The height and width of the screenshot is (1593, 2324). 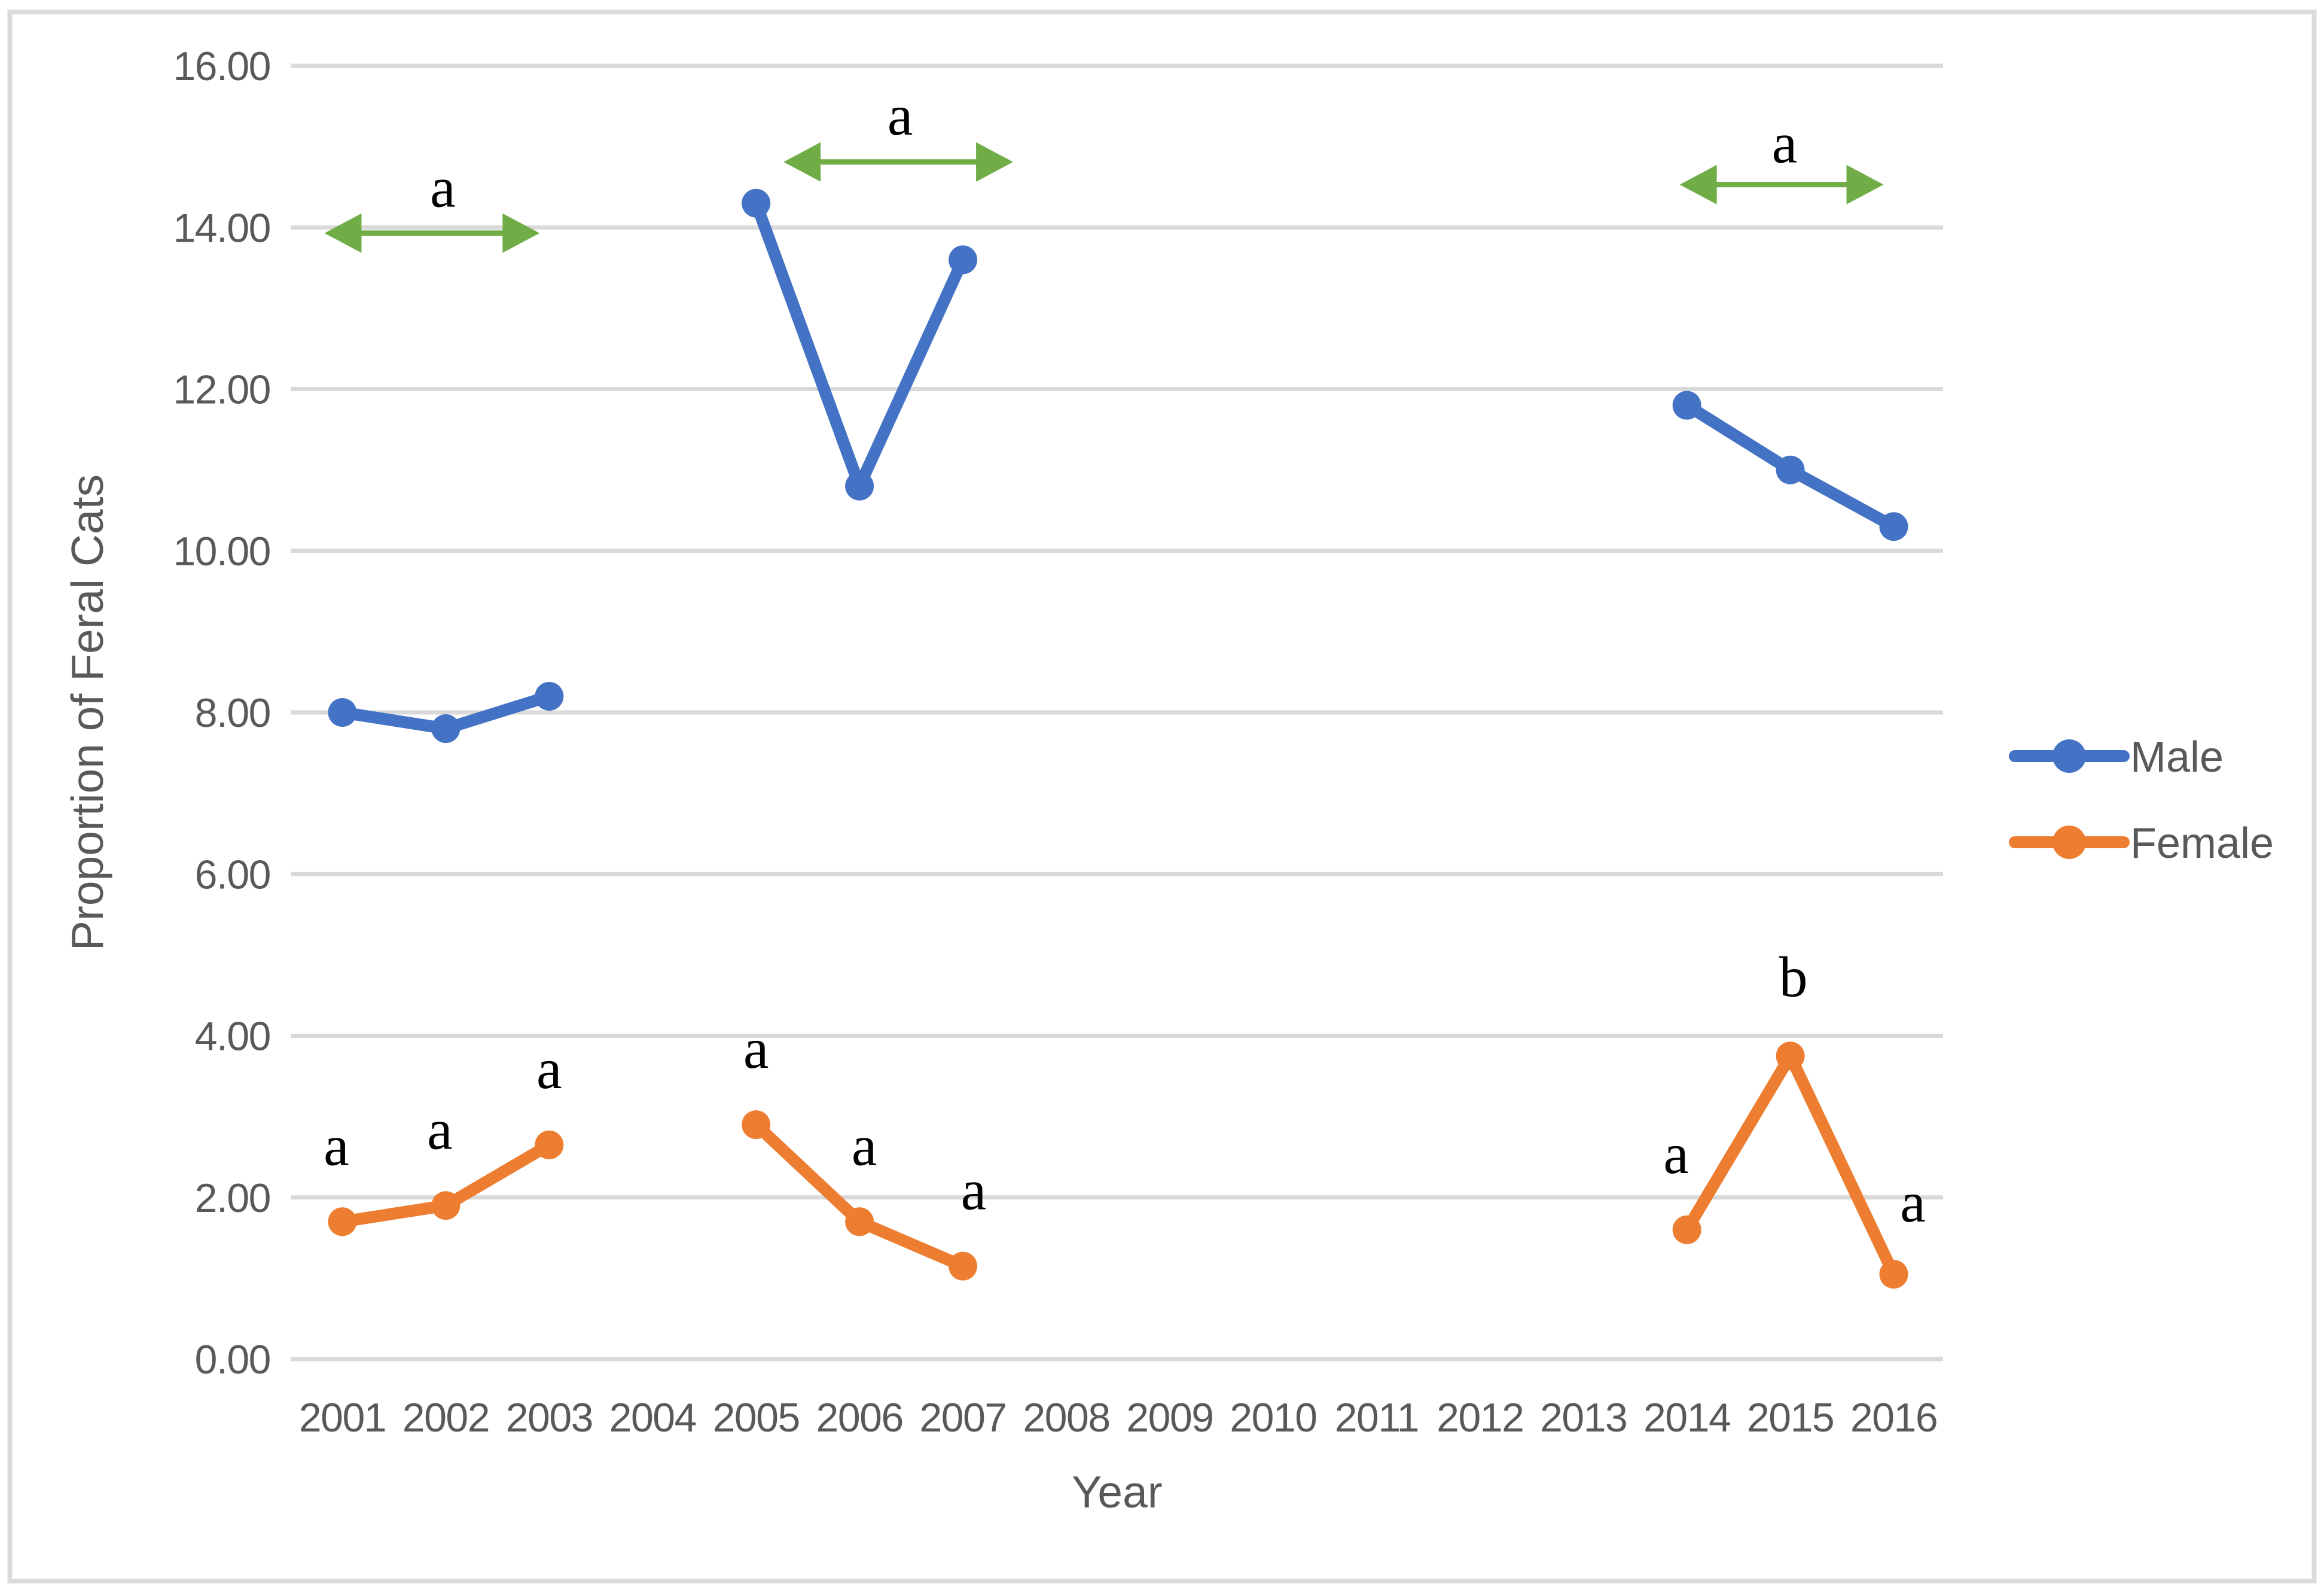 What do you see at coordinates (1687, 405) in the screenshot?
I see `male-point-2014` at bounding box center [1687, 405].